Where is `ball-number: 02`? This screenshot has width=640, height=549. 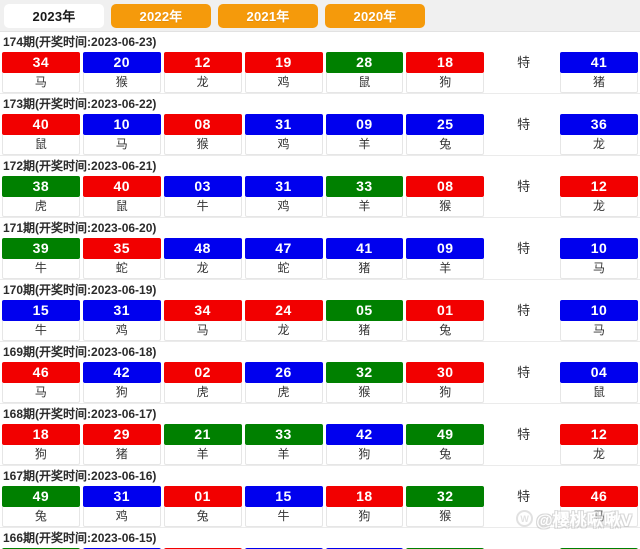 ball-number: 02 is located at coordinates (202, 372).